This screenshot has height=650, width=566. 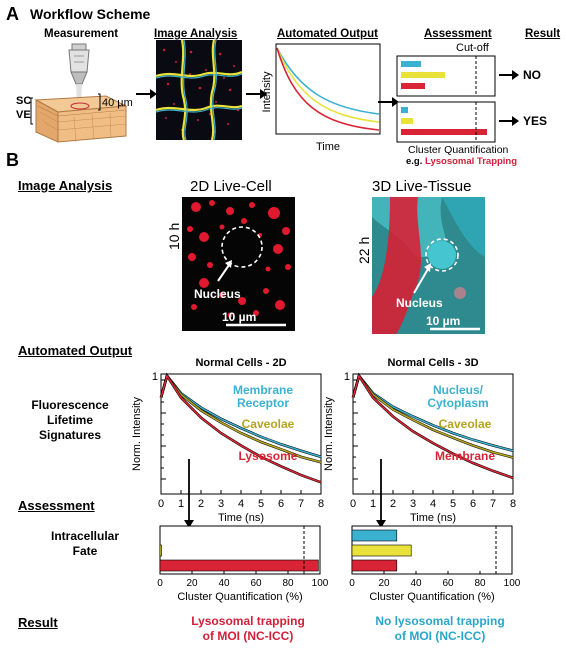 What do you see at coordinates (74, 93) in the screenshot?
I see `skin-measurement-illustration: SC VE 40 µm` at bounding box center [74, 93].